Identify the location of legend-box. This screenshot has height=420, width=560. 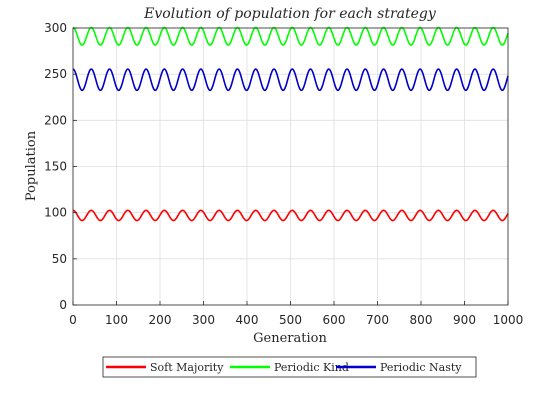
(289, 367).